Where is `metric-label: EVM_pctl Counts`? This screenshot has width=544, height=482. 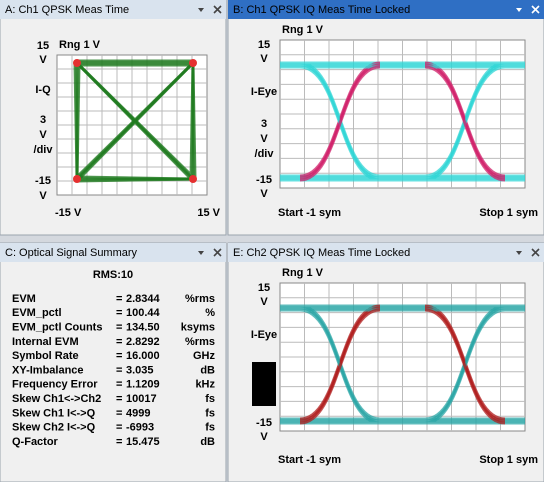 metric-label: EVM_pctl Counts is located at coordinates (57, 328).